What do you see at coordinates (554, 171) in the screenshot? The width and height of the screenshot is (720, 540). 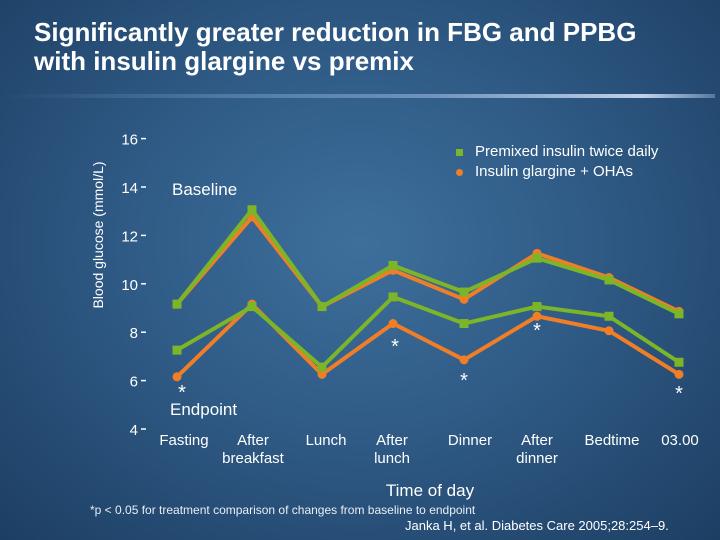 I see `legend-label-glargine: Insulin glargine + OHAs` at bounding box center [554, 171].